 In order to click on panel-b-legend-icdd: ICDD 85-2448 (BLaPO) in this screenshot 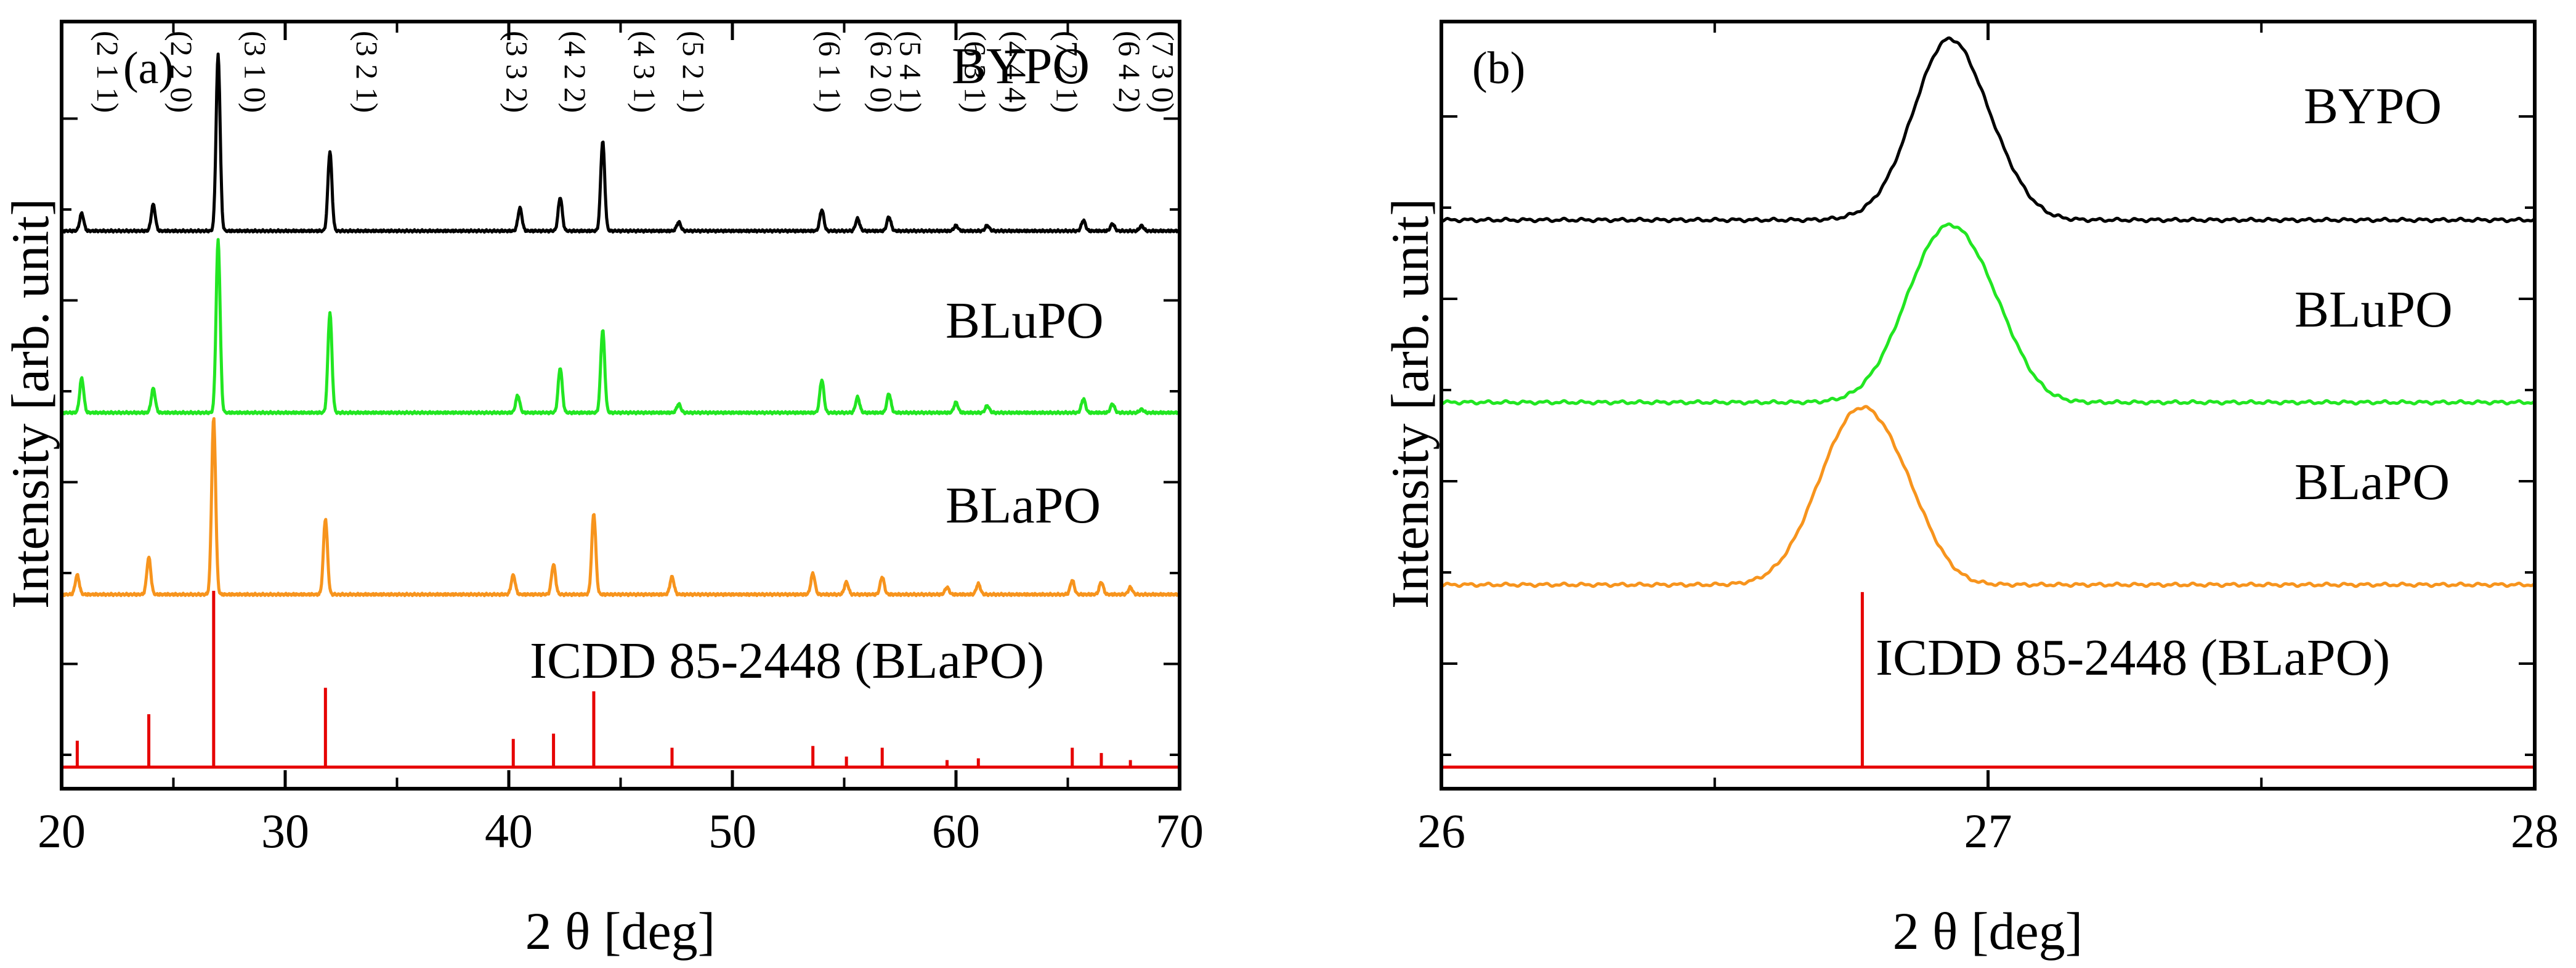, I will do `click(2133, 657)`.